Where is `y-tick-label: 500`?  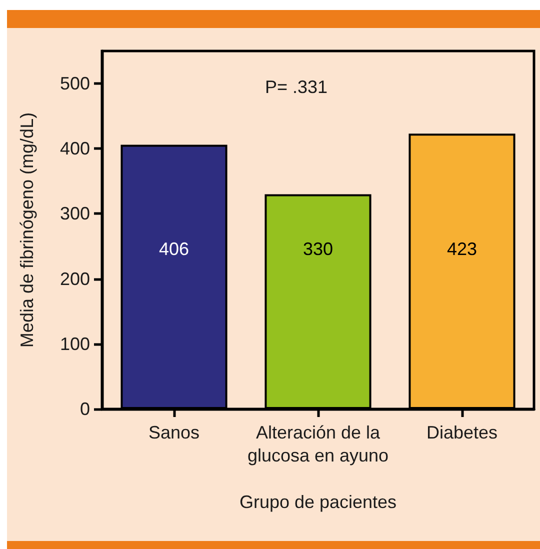 y-tick-label: 500 is located at coordinates (75, 84).